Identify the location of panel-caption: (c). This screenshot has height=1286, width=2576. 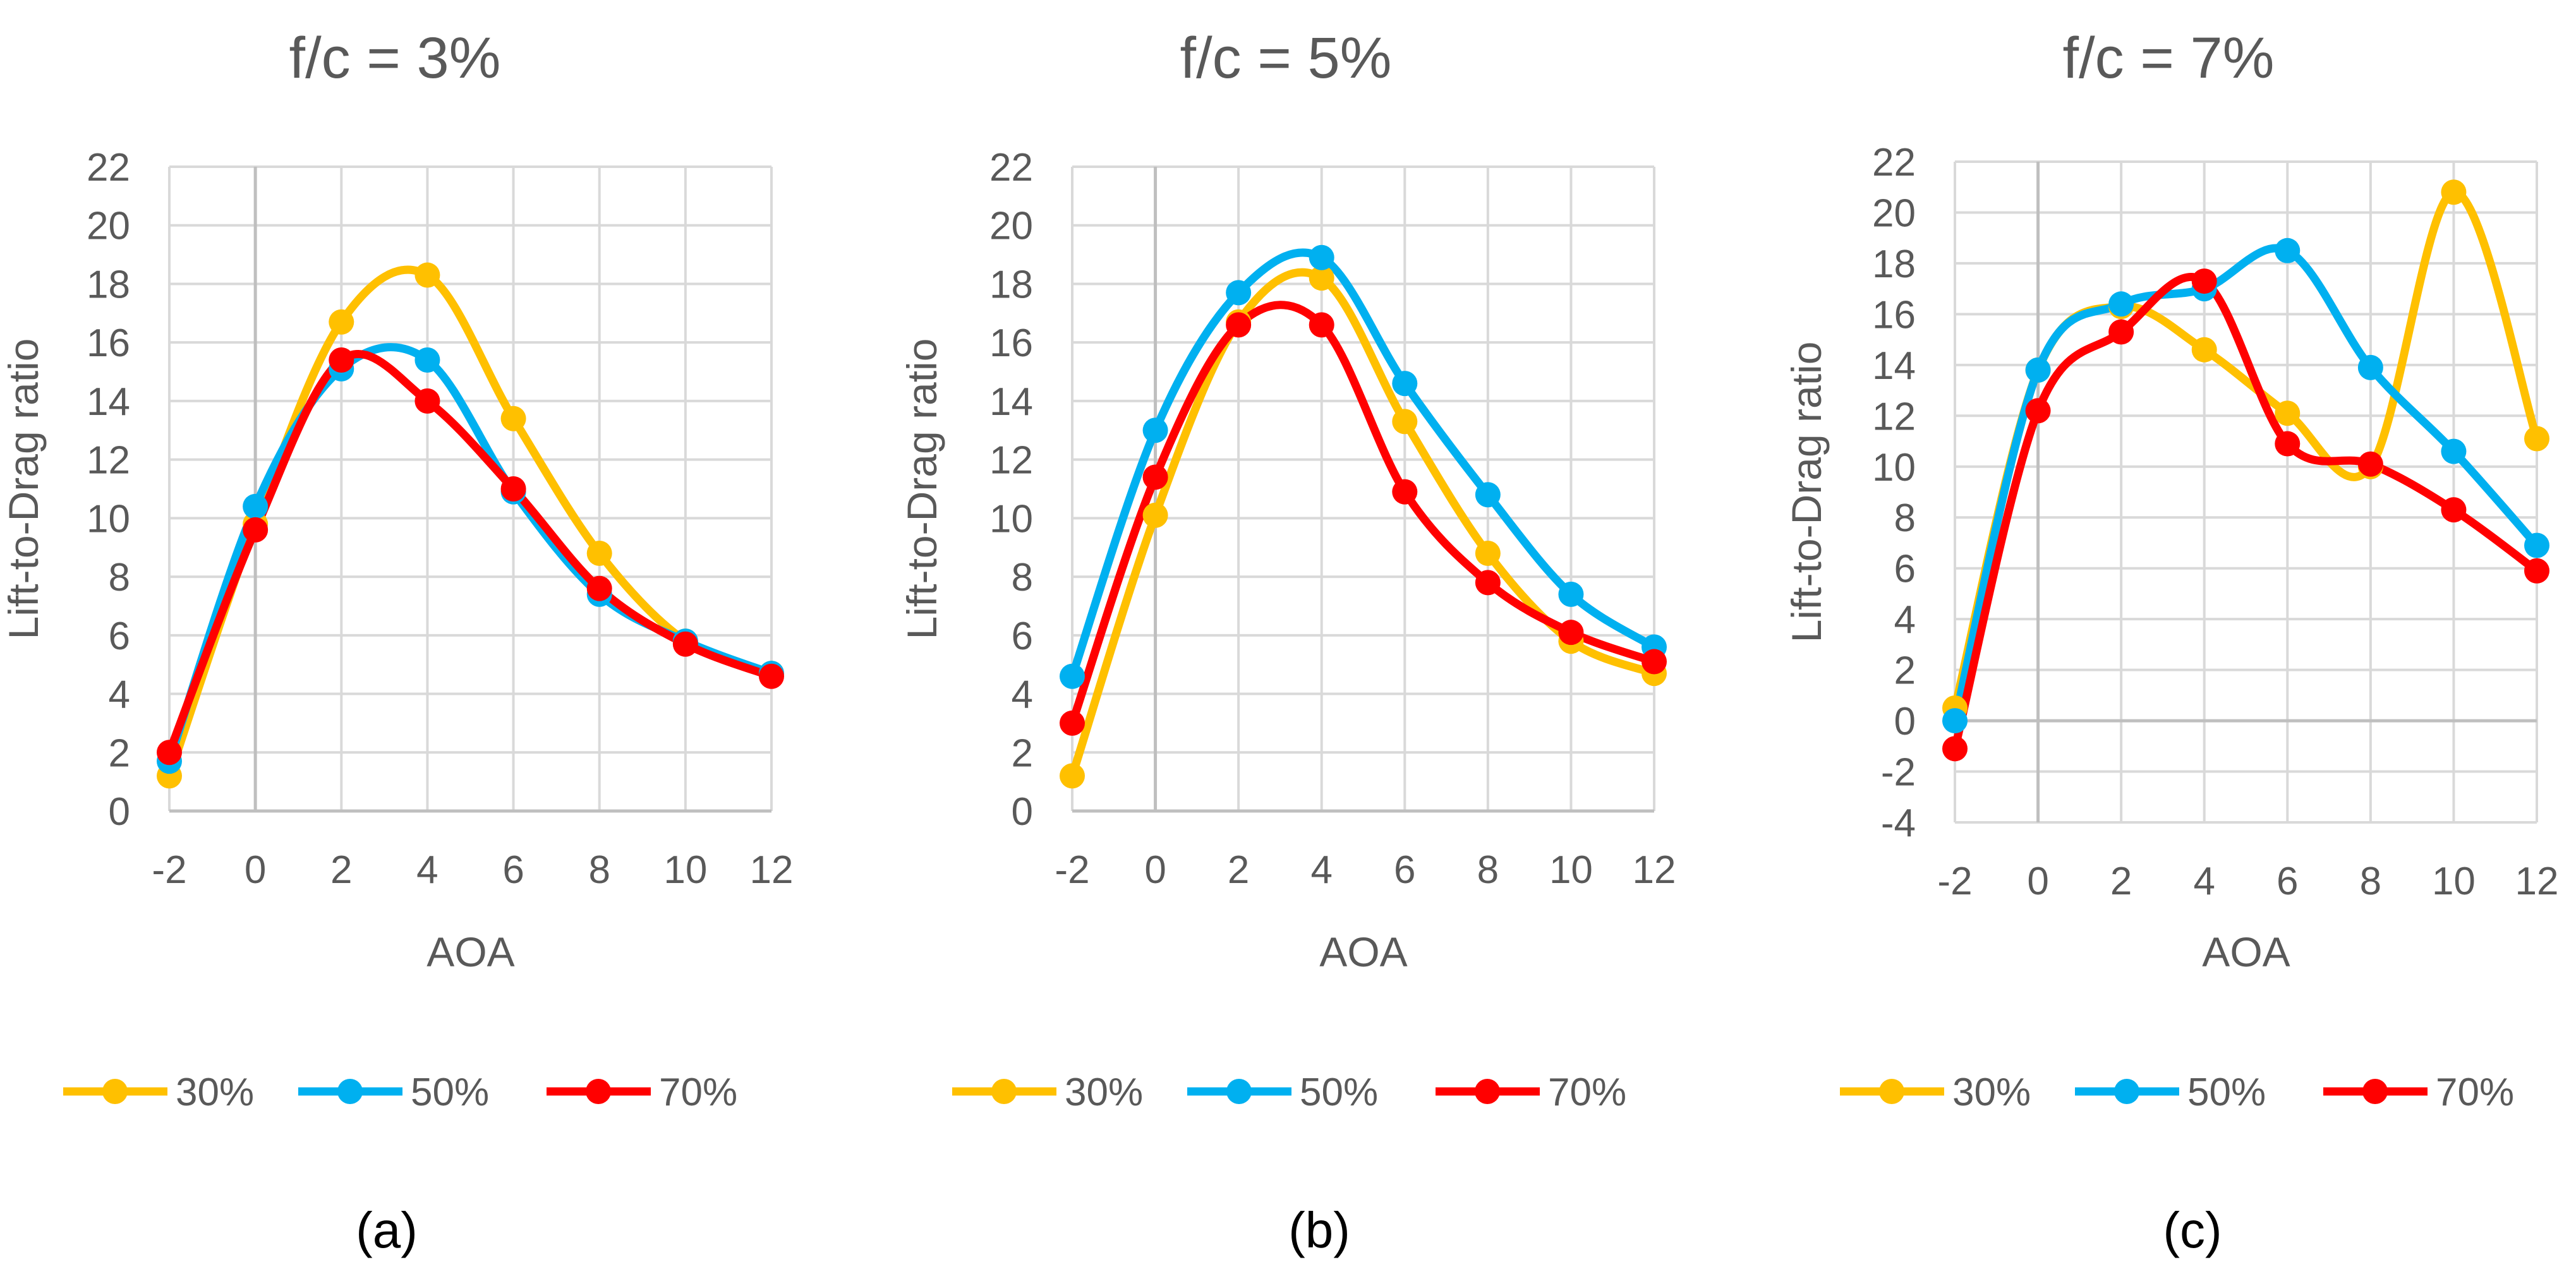
(2192, 1230).